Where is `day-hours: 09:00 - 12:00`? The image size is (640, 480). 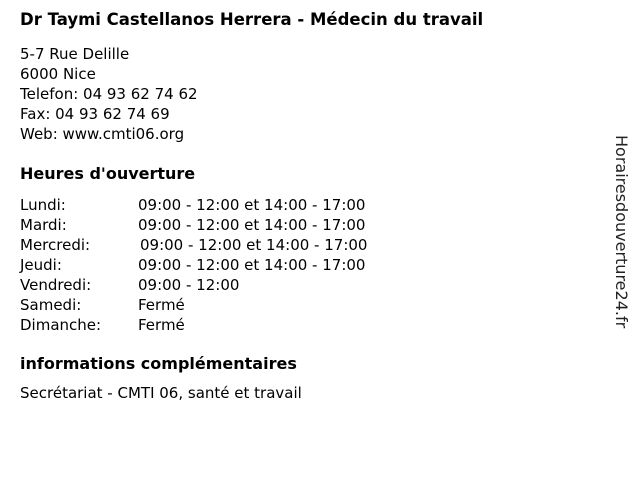
day-hours: 09:00 - 12:00 is located at coordinates (189, 285).